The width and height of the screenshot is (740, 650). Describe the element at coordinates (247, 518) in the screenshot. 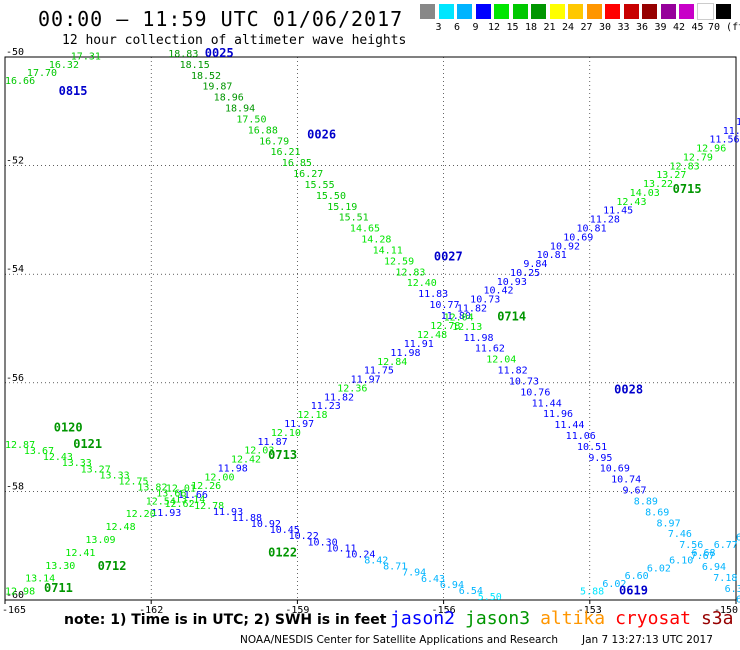

I see `swh-label: 11.88` at that location.